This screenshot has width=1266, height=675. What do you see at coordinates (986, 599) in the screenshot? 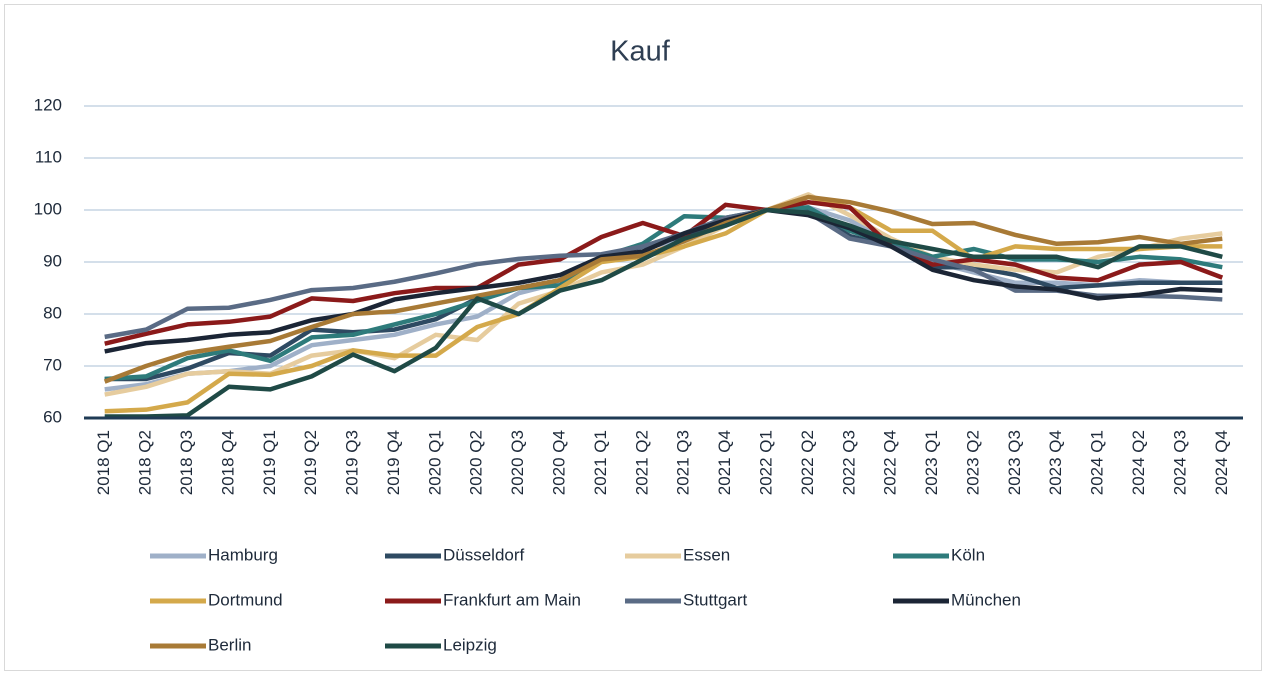
I see `legend-label: München` at bounding box center [986, 599].